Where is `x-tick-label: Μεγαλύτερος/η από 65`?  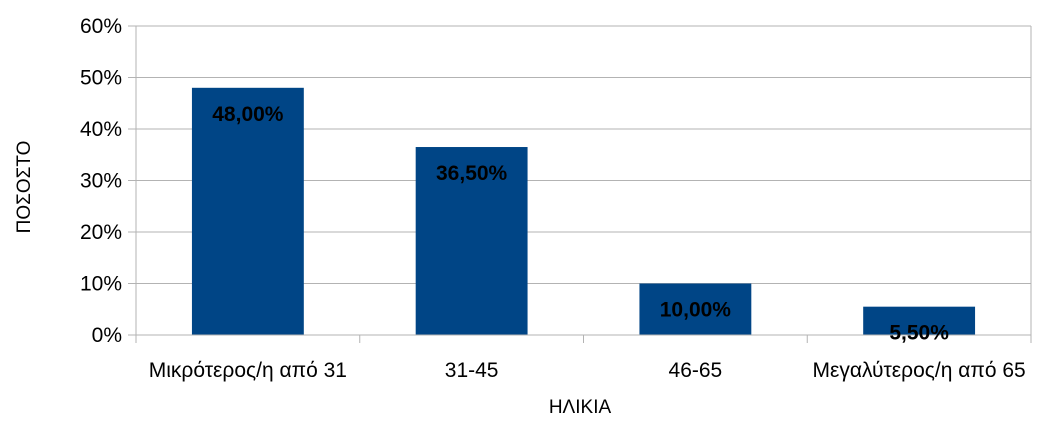
x-tick-label: Μεγαλύτερος/η από 65 is located at coordinates (919, 370).